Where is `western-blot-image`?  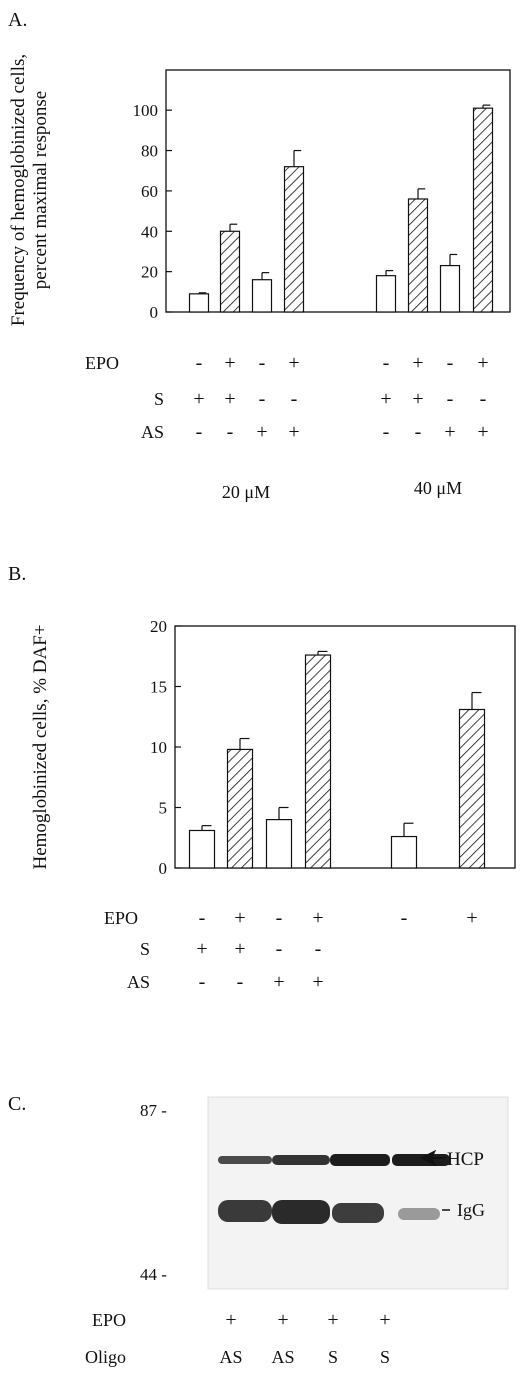 western-blot-image is located at coordinates (358, 1193).